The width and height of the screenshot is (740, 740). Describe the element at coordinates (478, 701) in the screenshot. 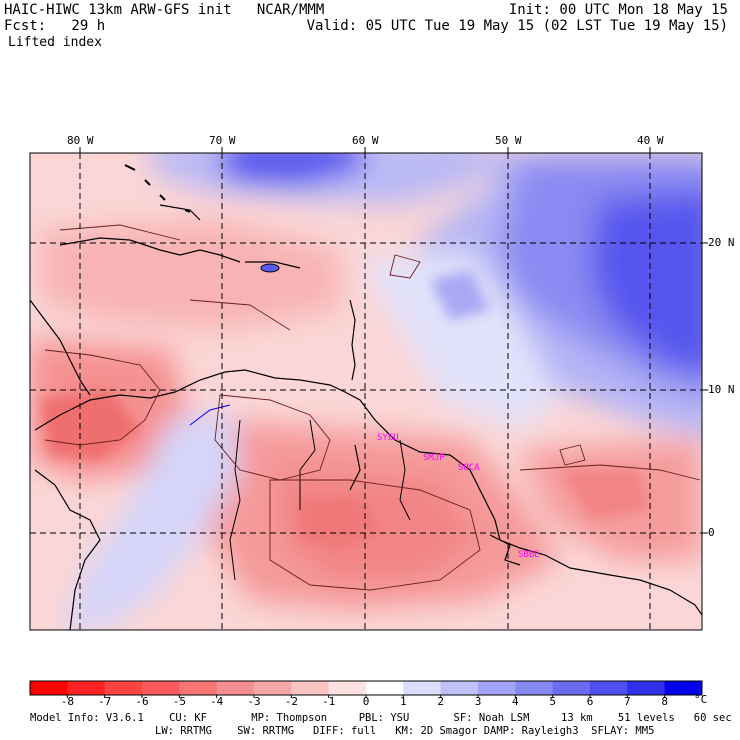

I see `colorbar-label: 3` at that location.